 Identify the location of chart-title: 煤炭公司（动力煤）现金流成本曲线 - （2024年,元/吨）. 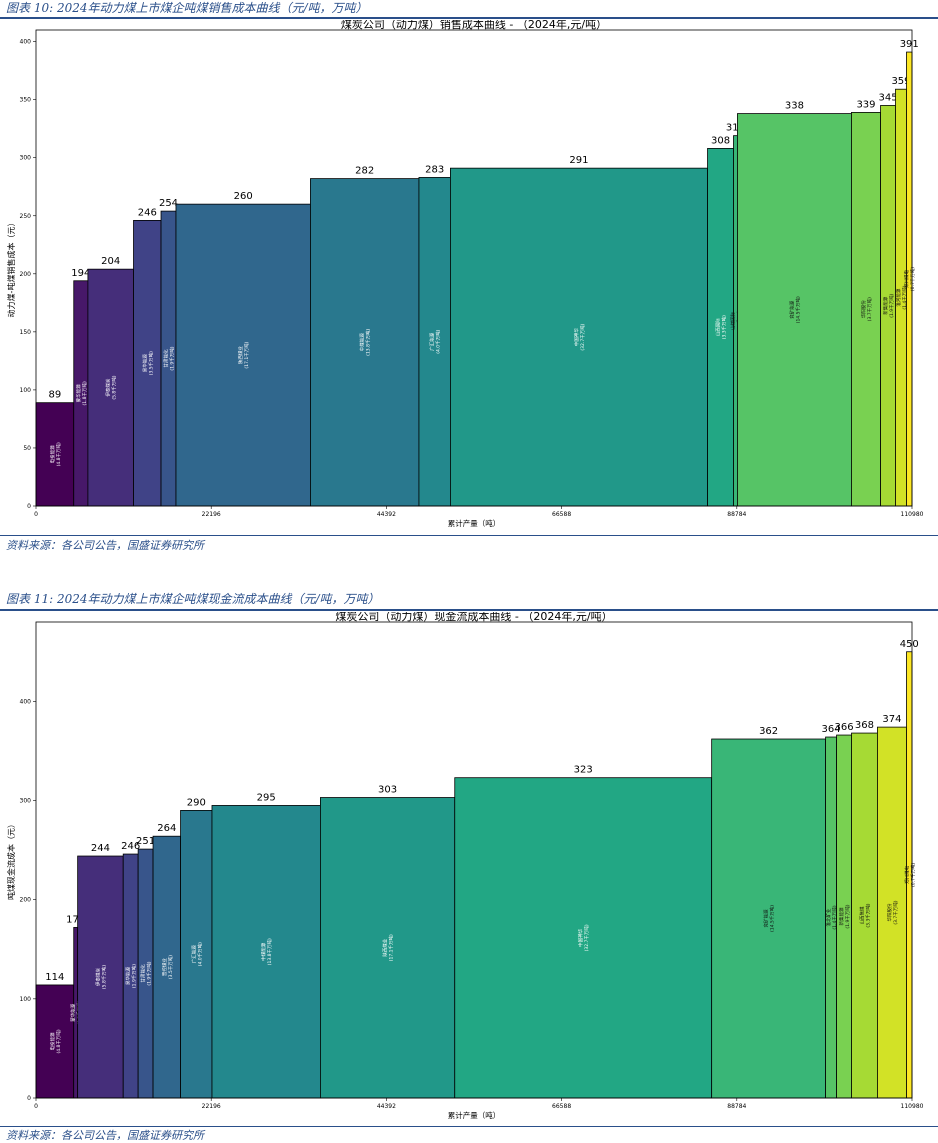
(473, 617).